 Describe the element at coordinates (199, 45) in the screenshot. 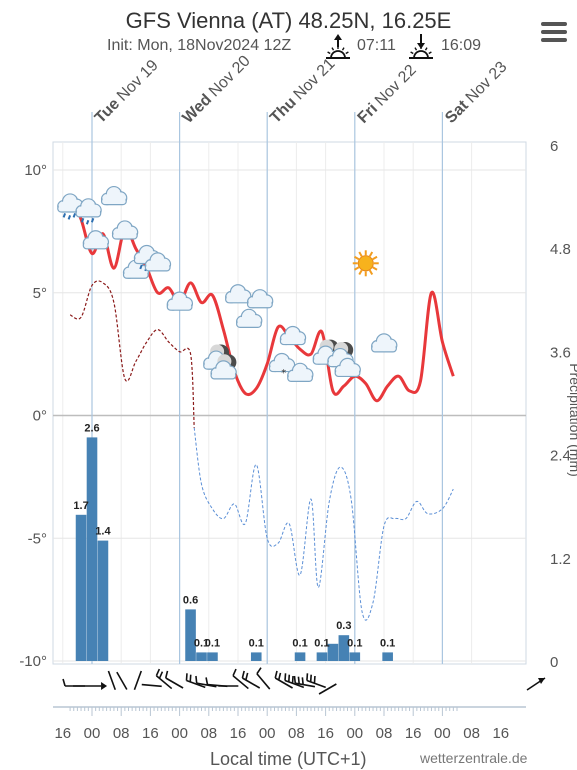

I see `init-text: Init: Mon, 18Nov2024 12Z` at that location.